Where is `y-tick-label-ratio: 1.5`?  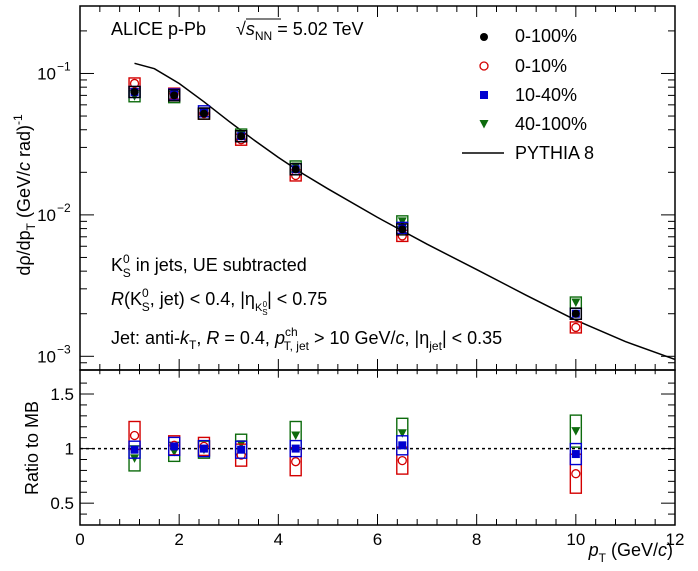
y-tick-label-ratio: 1.5 is located at coordinates (62, 394).